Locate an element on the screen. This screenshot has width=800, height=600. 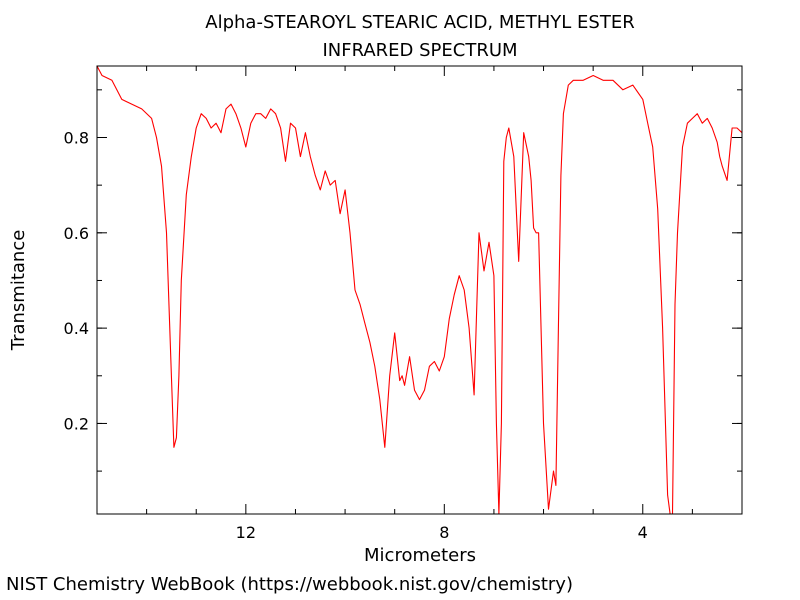
y-tick-label: 0.2 is located at coordinates (76, 423).